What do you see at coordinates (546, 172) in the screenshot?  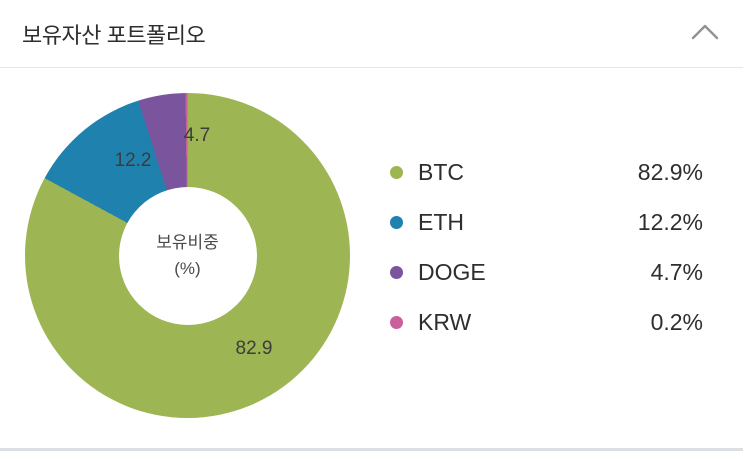 I see `legend-item-btc: BTC 82.9%` at bounding box center [546, 172].